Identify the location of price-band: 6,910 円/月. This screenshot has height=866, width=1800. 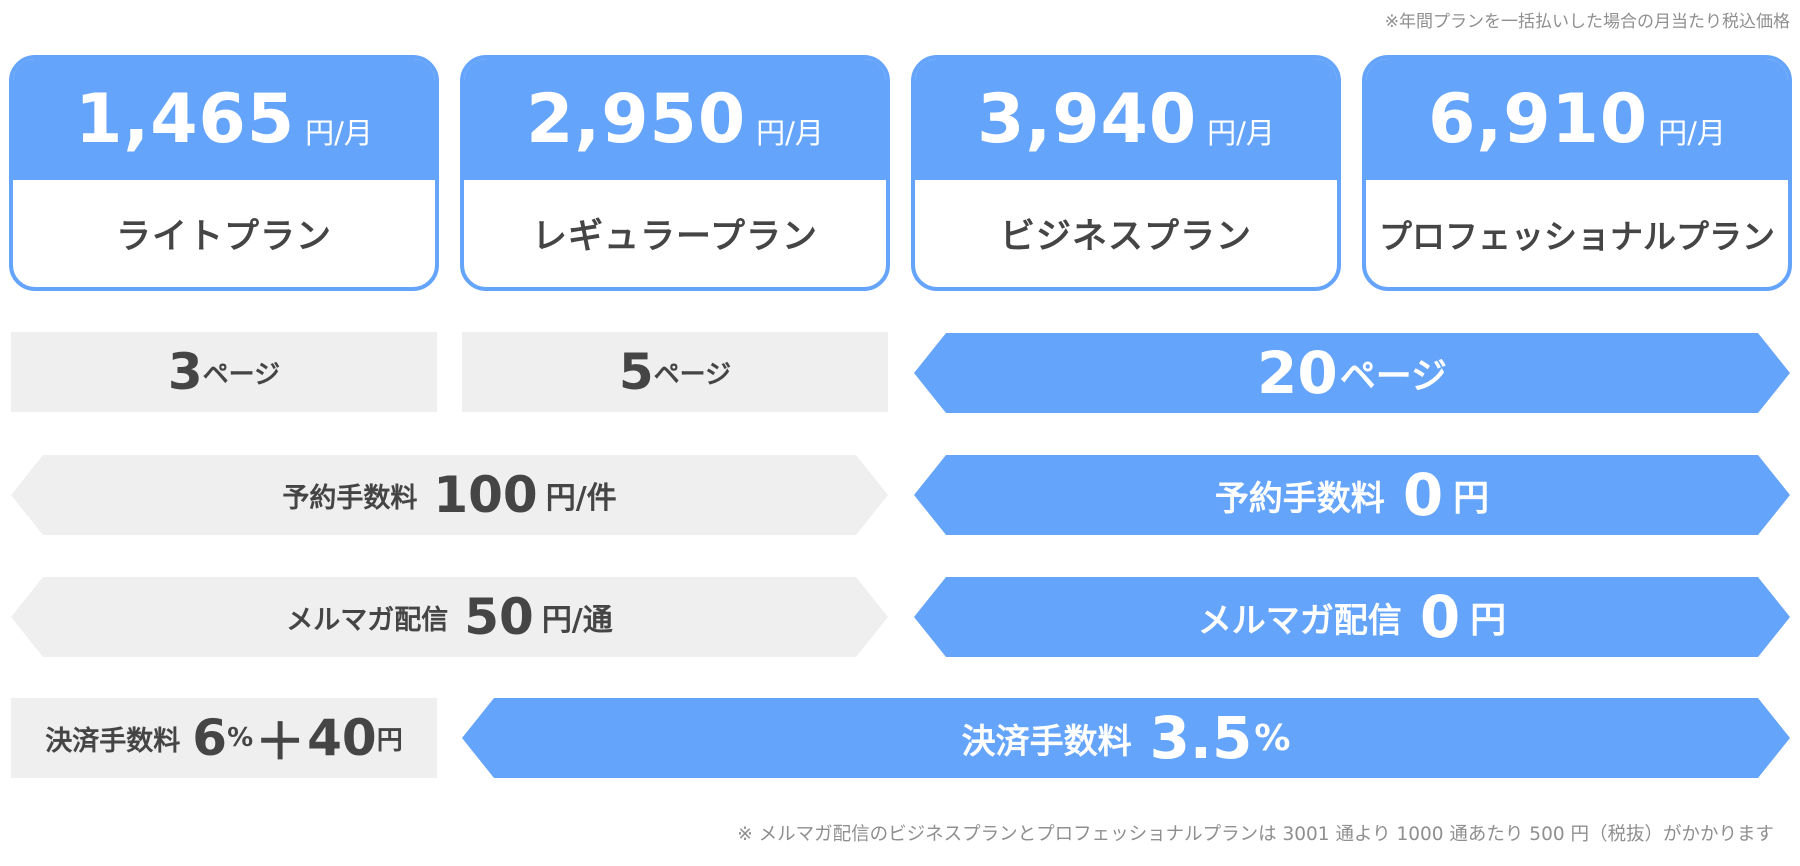
(1577, 119).